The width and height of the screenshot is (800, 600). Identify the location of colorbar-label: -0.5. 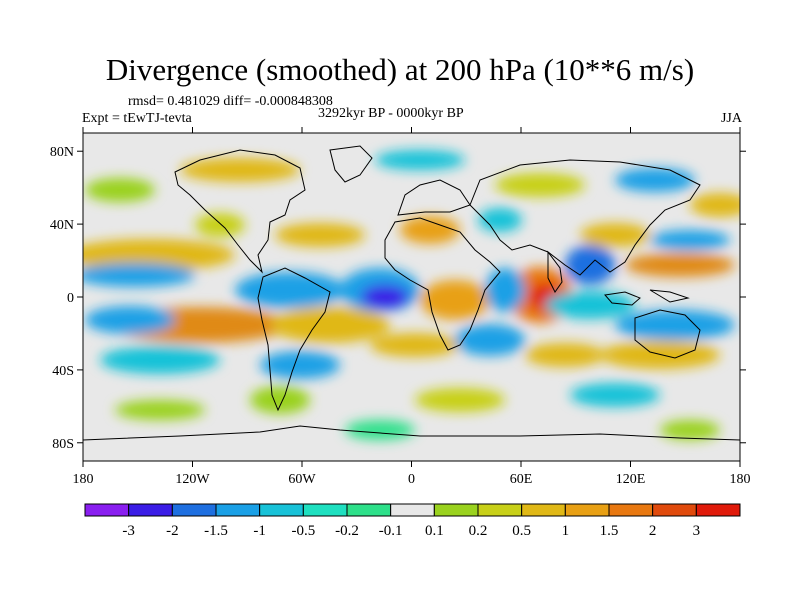
(303, 531).